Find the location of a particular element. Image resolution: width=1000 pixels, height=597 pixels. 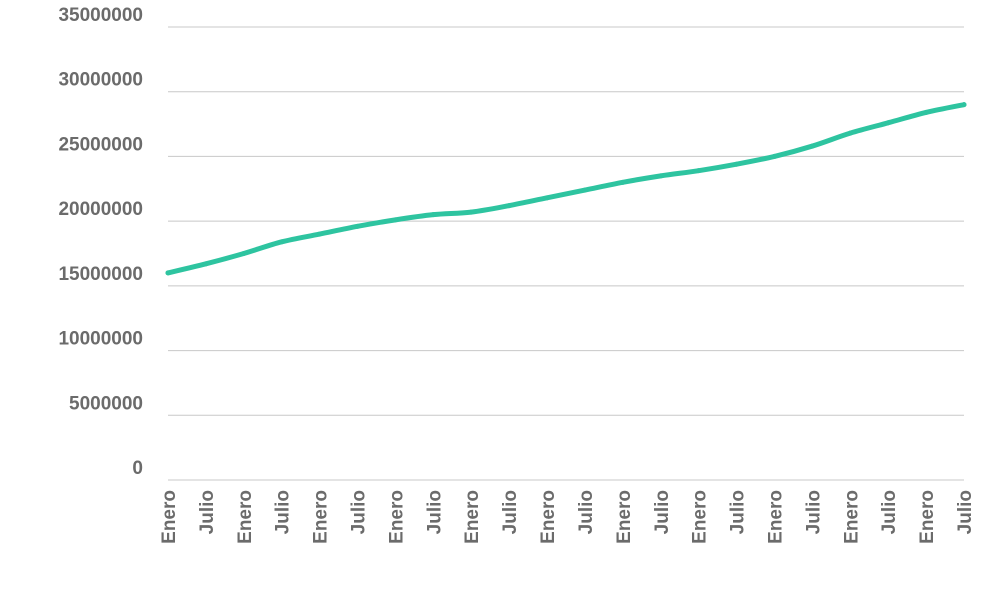

y-tick-label: 30000000 is located at coordinates (100, 80).